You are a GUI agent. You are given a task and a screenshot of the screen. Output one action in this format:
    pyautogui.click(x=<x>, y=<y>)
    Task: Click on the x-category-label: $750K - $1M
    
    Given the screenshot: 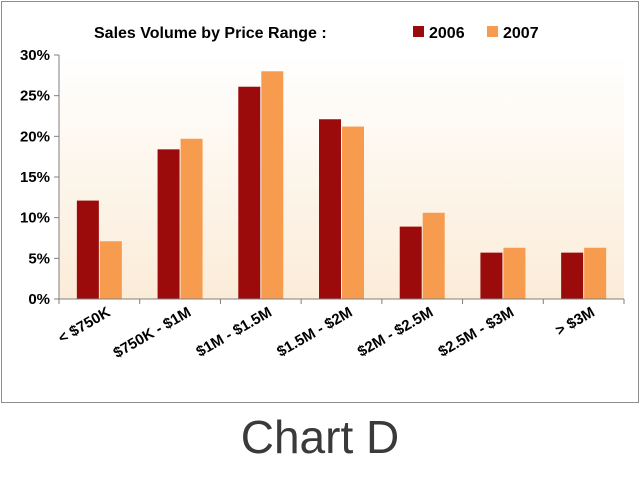 What is the action you would take?
    pyautogui.click(x=152, y=333)
    